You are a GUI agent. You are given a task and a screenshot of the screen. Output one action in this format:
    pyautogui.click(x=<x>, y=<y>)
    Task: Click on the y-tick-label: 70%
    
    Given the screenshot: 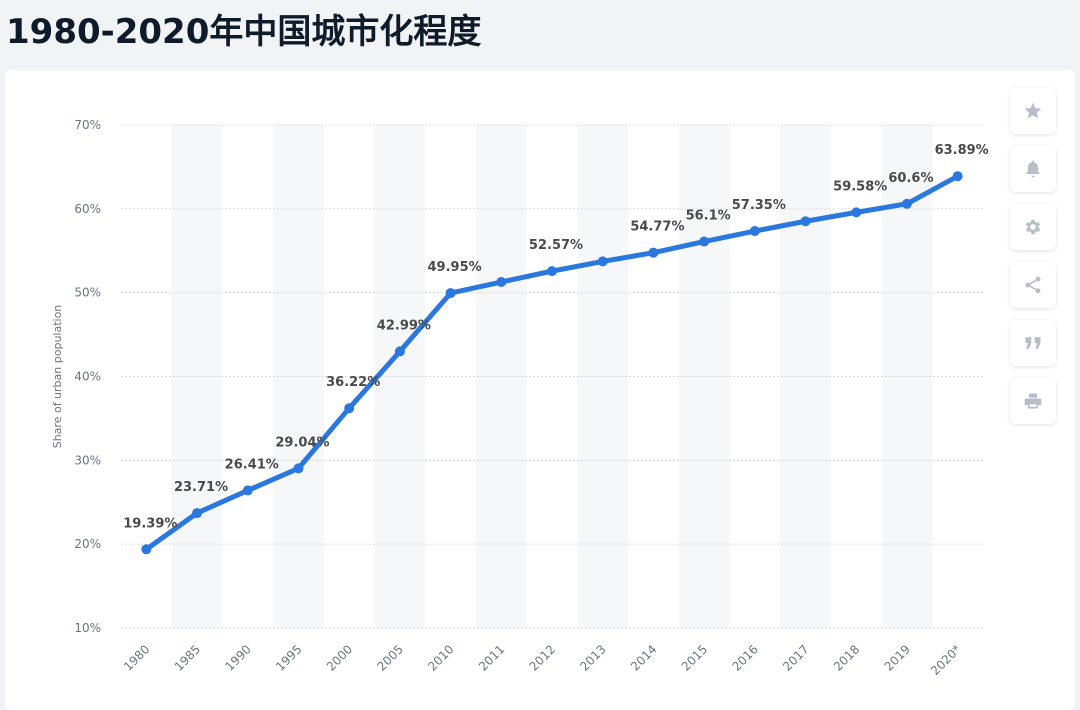 What is the action you would take?
    pyautogui.click(x=87, y=125)
    